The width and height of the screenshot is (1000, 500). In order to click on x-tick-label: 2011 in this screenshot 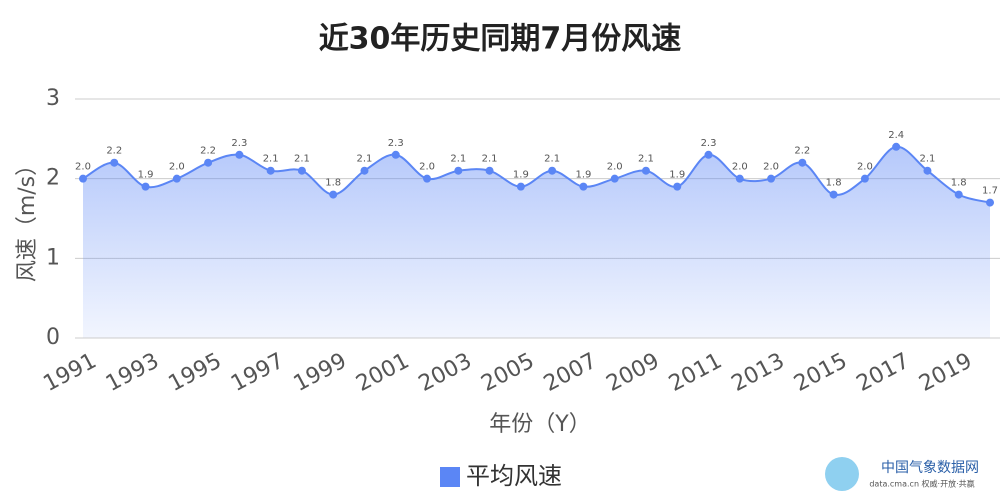, I will do `click(695, 373)`.